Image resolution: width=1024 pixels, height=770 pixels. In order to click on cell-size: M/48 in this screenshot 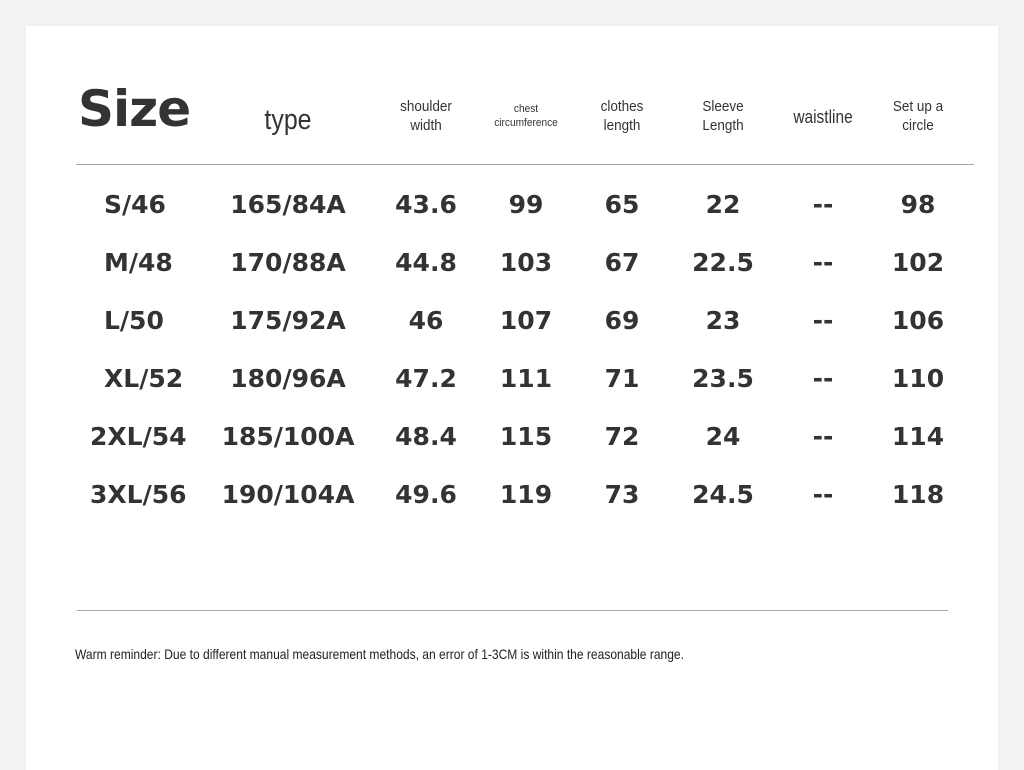, I will do `click(138, 262)`.